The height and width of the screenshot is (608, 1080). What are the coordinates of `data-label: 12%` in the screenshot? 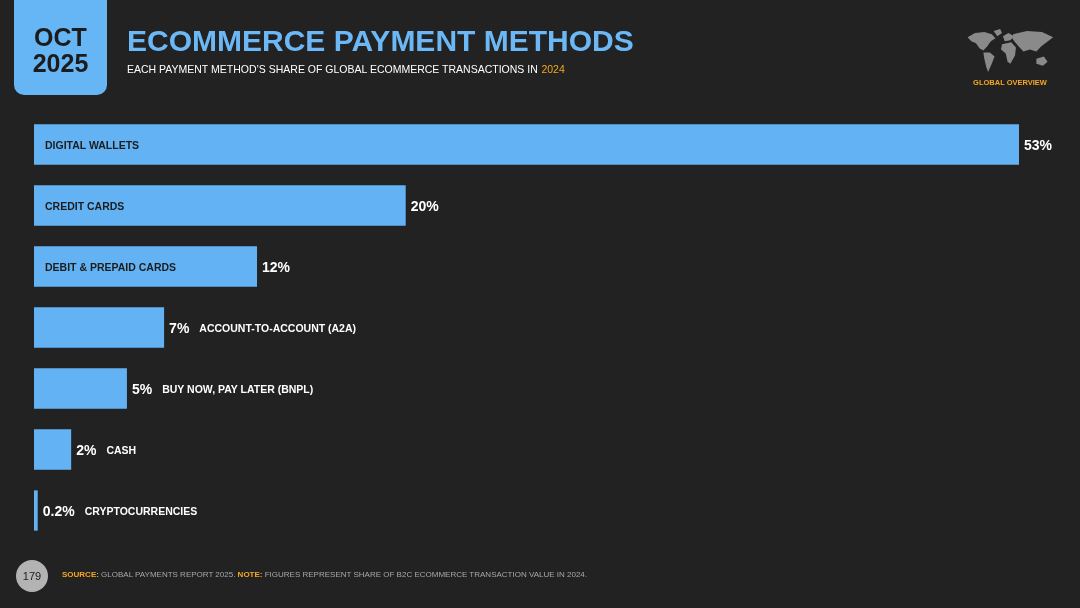 It's located at (276, 266).